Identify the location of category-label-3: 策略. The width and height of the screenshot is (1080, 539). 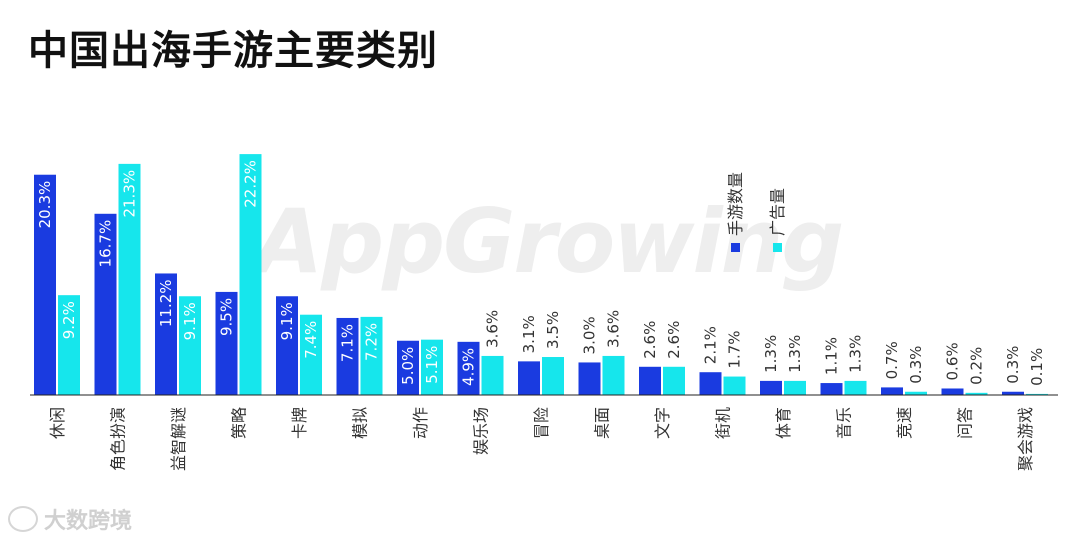
(239, 423).